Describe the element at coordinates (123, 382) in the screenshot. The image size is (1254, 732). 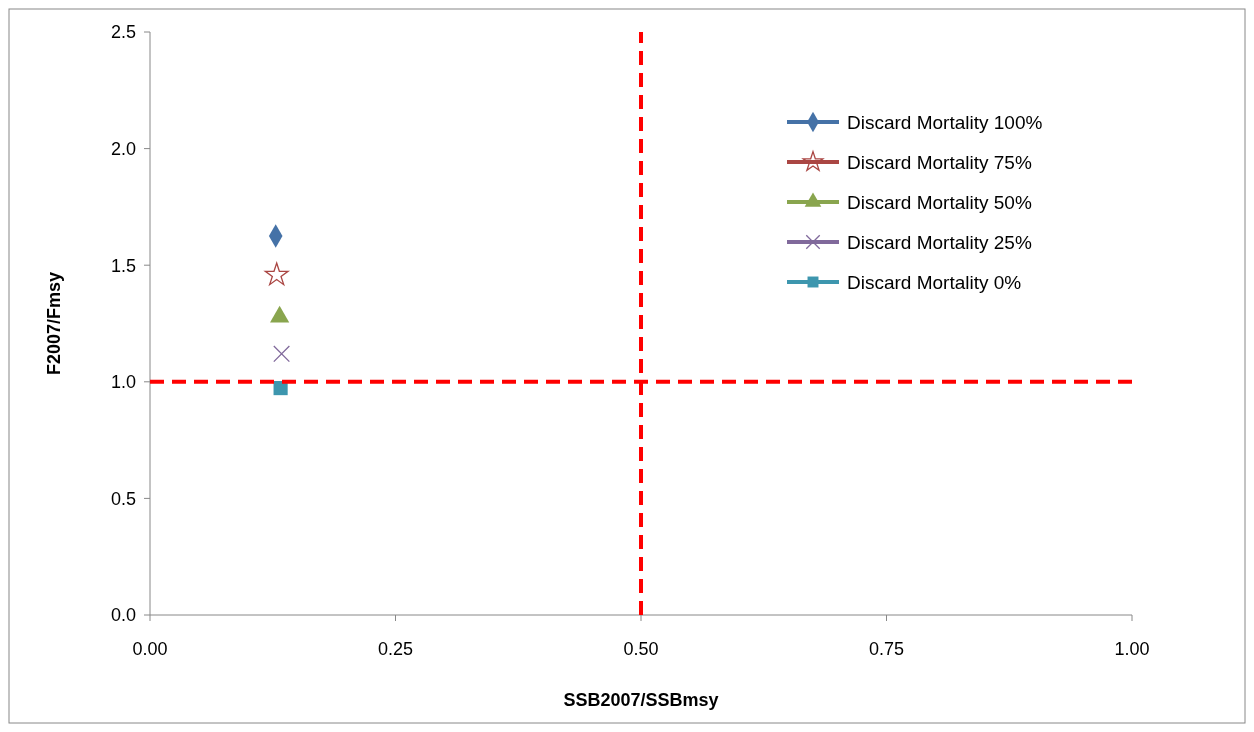
I see `y-tick-label: 1.0` at that location.